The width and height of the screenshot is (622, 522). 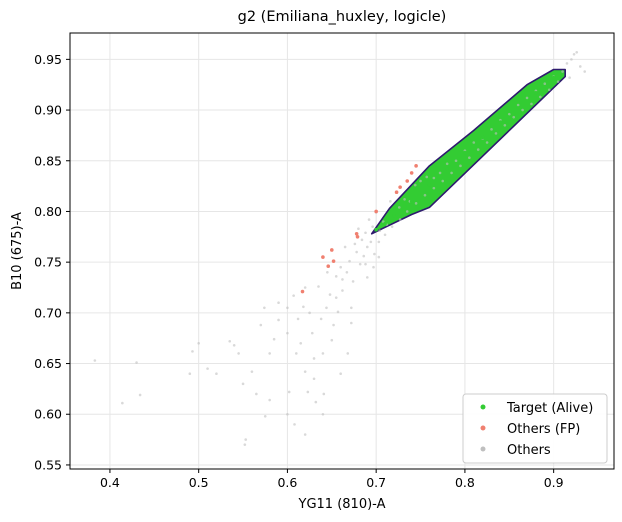 What do you see at coordinates (554, 482) in the screenshot?
I see `x-tick-label: 0.9` at bounding box center [554, 482].